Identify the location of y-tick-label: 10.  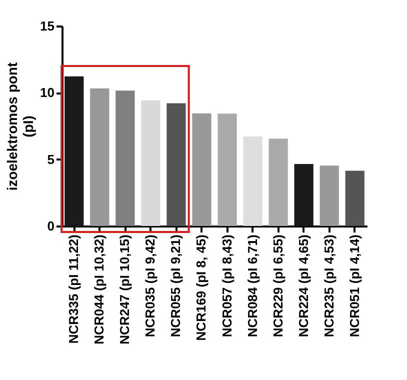
(47, 92).